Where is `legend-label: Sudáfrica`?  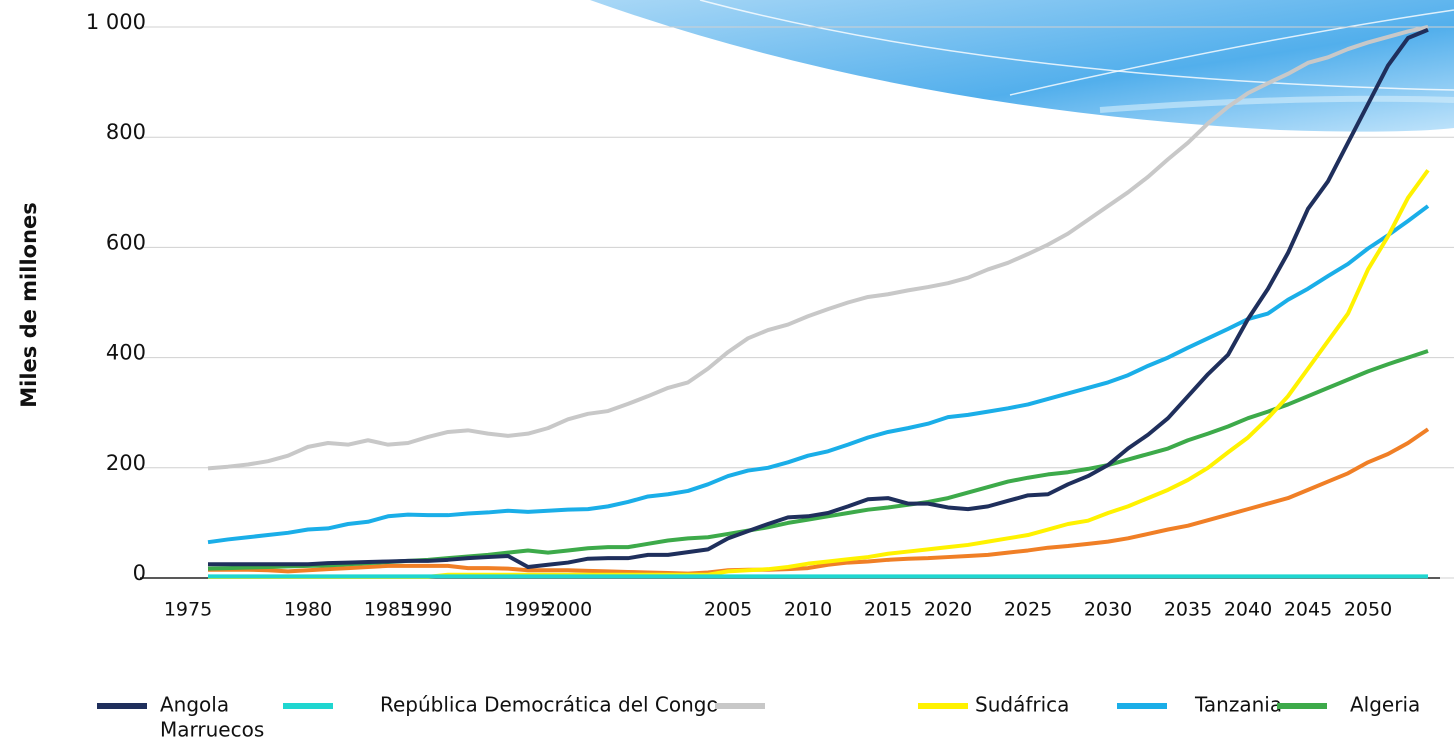
legend-label: Sudáfrica is located at coordinates (1022, 705).